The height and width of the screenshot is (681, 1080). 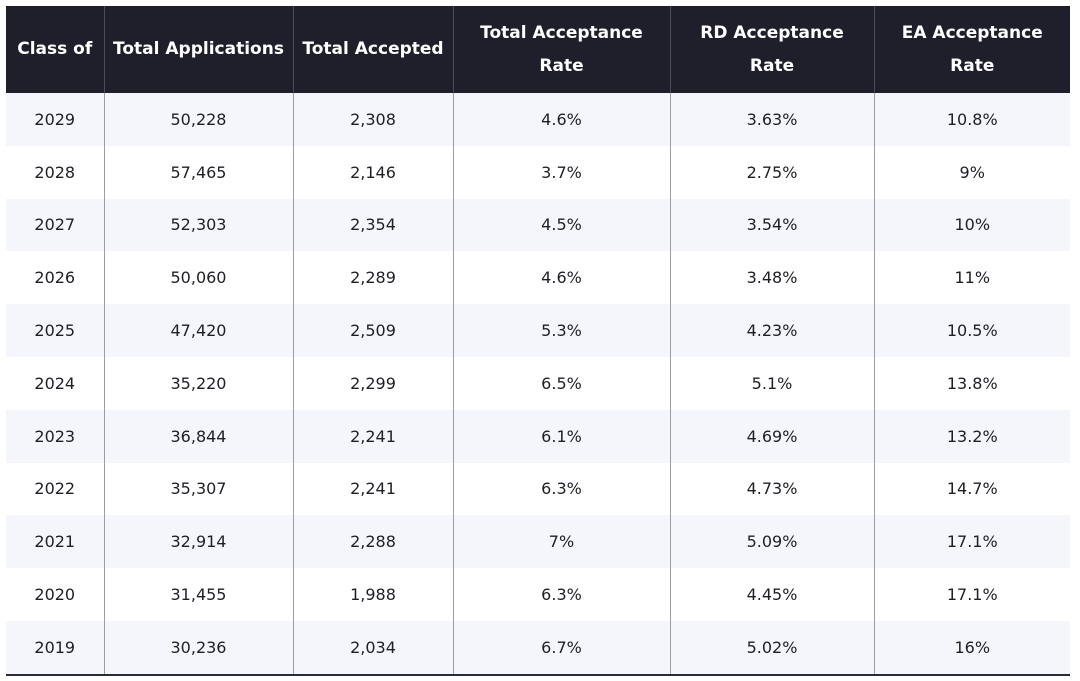 What do you see at coordinates (55, 383) in the screenshot?
I see `cell-class-of: 2024` at bounding box center [55, 383].